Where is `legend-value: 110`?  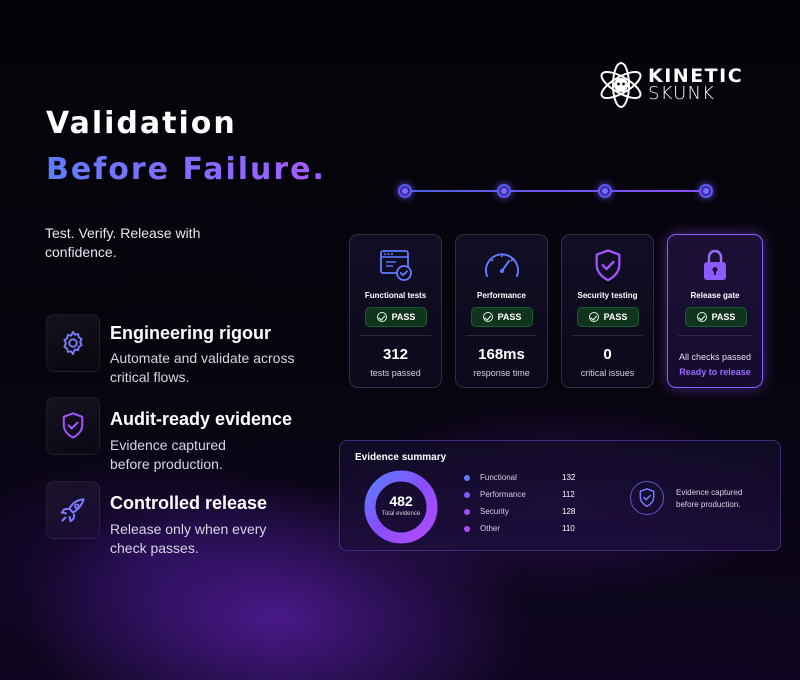 legend-value: 110 is located at coordinates (568, 528).